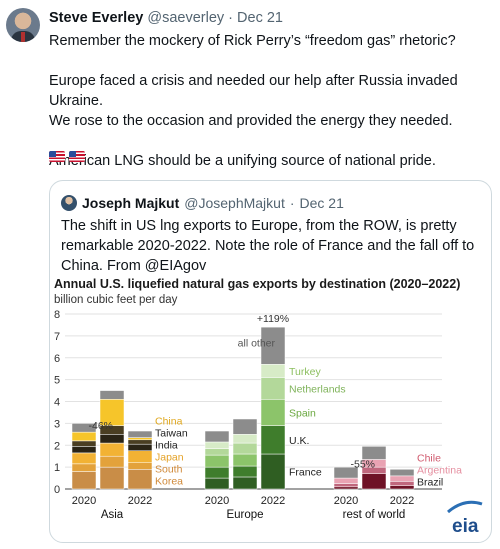 Image resolution: width=500 pixels, height=549 pixels. Describe the element at coordinates (23, 25) in the screenshot. I see `author-avatar` at that location.